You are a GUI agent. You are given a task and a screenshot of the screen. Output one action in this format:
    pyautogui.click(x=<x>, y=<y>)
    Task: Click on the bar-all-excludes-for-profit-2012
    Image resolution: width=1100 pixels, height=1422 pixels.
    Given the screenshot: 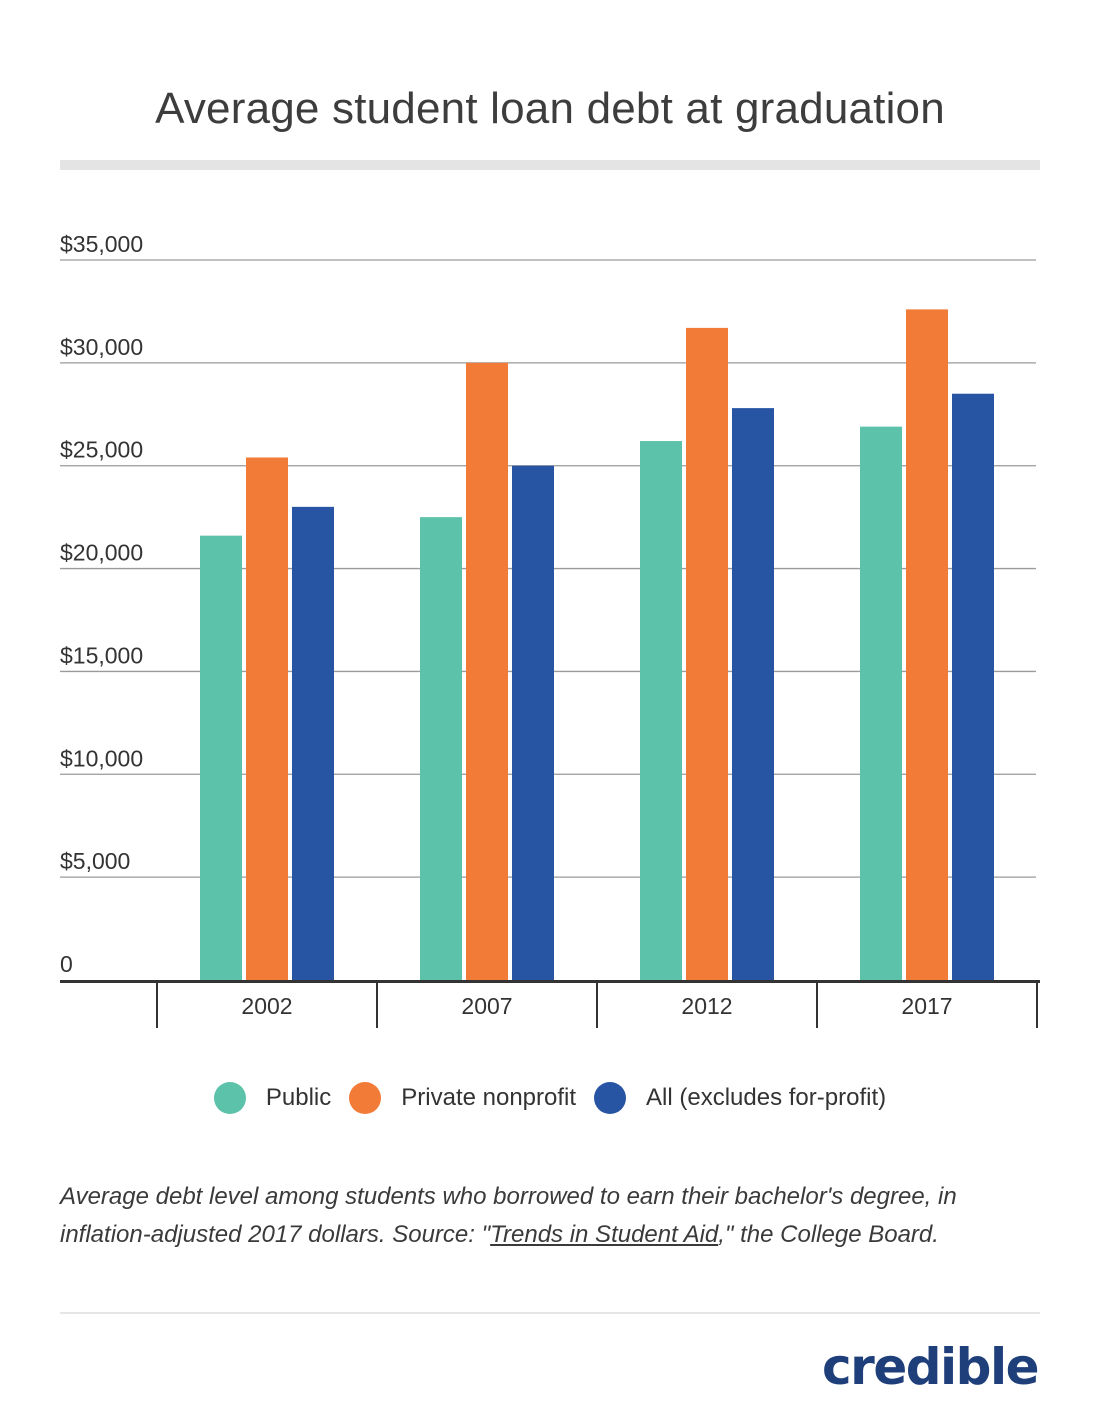 What is the action you would take?
    pyautogui.click(x=753, y=694)
    